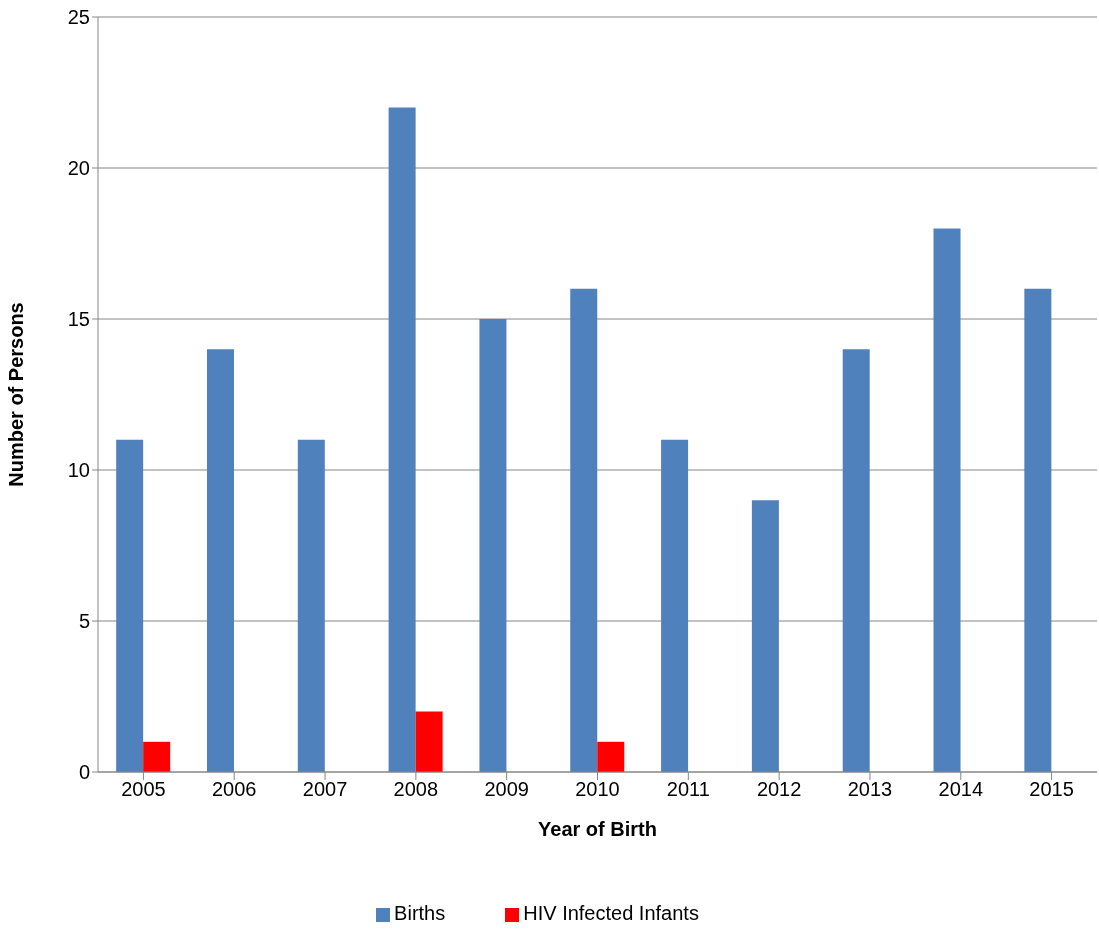  I want to click on x-tick-label: 2012, so click(779, 789).